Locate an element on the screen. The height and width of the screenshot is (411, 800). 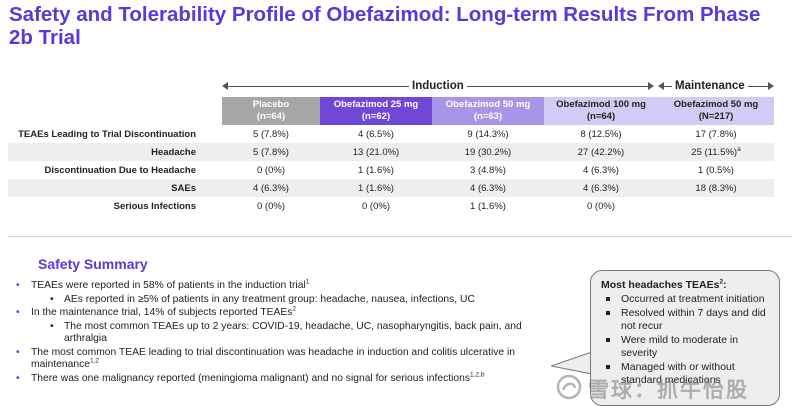
table-cell is located at coordinates (716, 206).